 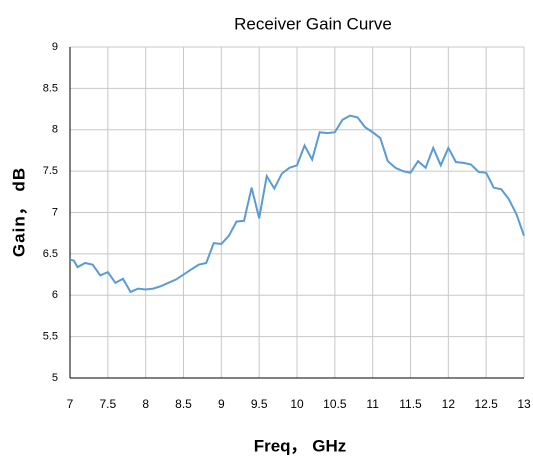 I want to click on chart-title: Receiver Gain Curve, so click(x=313, y=23).